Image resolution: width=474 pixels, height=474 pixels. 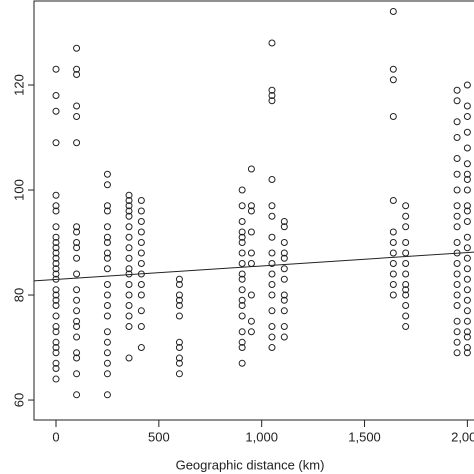 I want to click on x-tick-label: 500, so click(x=159, y=436).